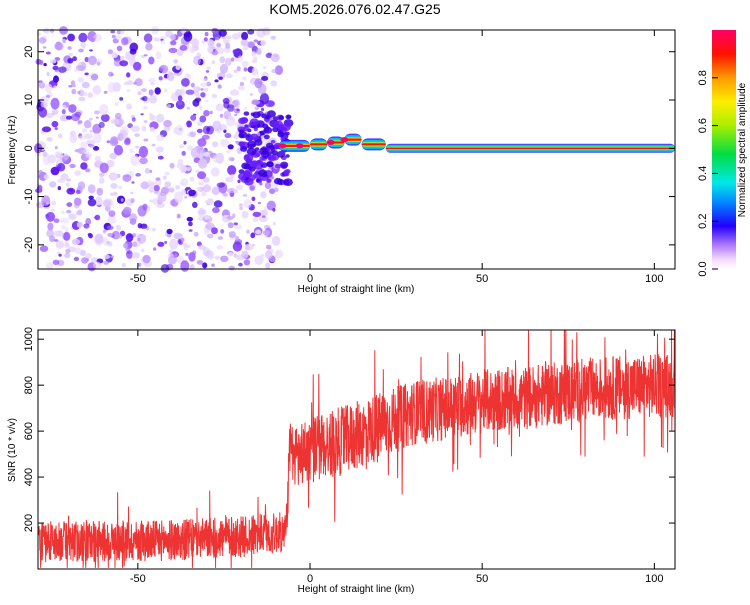 The image size is (750, 605). Describe the element at coordinates (703, 221) in the screenshot. I see `colorbar-tick-label: 0.2` at that location.